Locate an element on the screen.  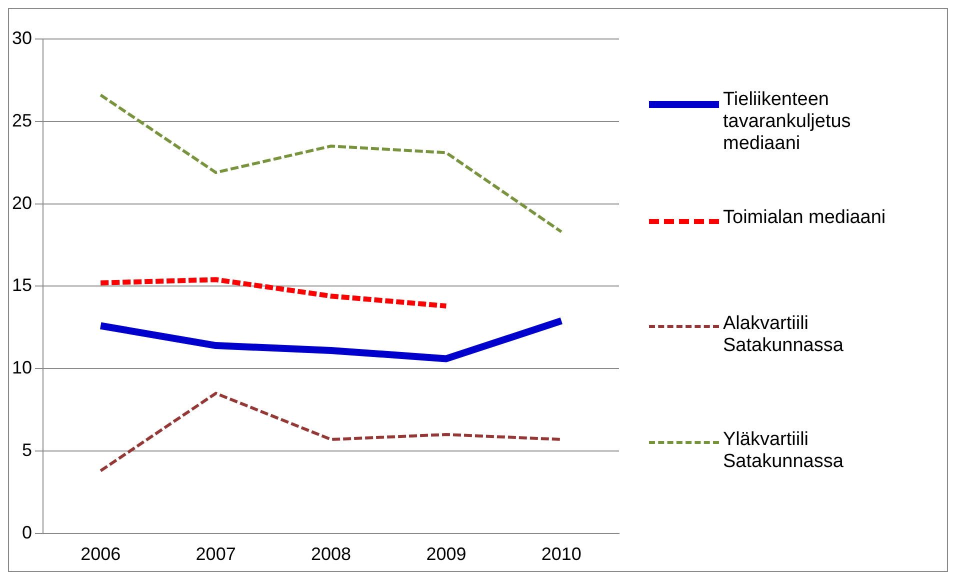
x-tick-label: 2010 is located at coordinates (561, 554).